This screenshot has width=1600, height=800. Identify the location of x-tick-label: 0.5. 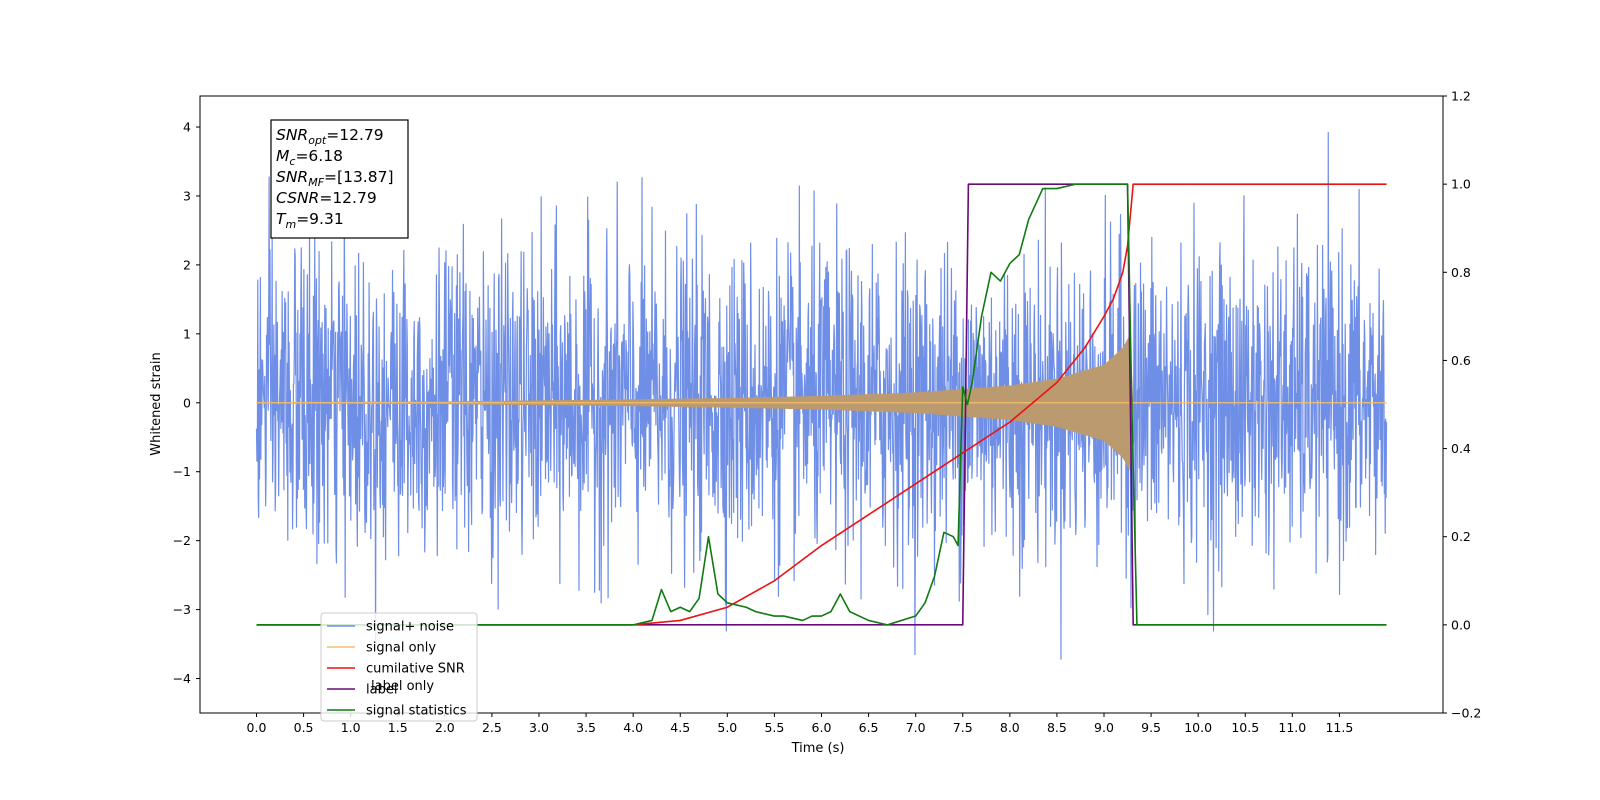
(304, 727).